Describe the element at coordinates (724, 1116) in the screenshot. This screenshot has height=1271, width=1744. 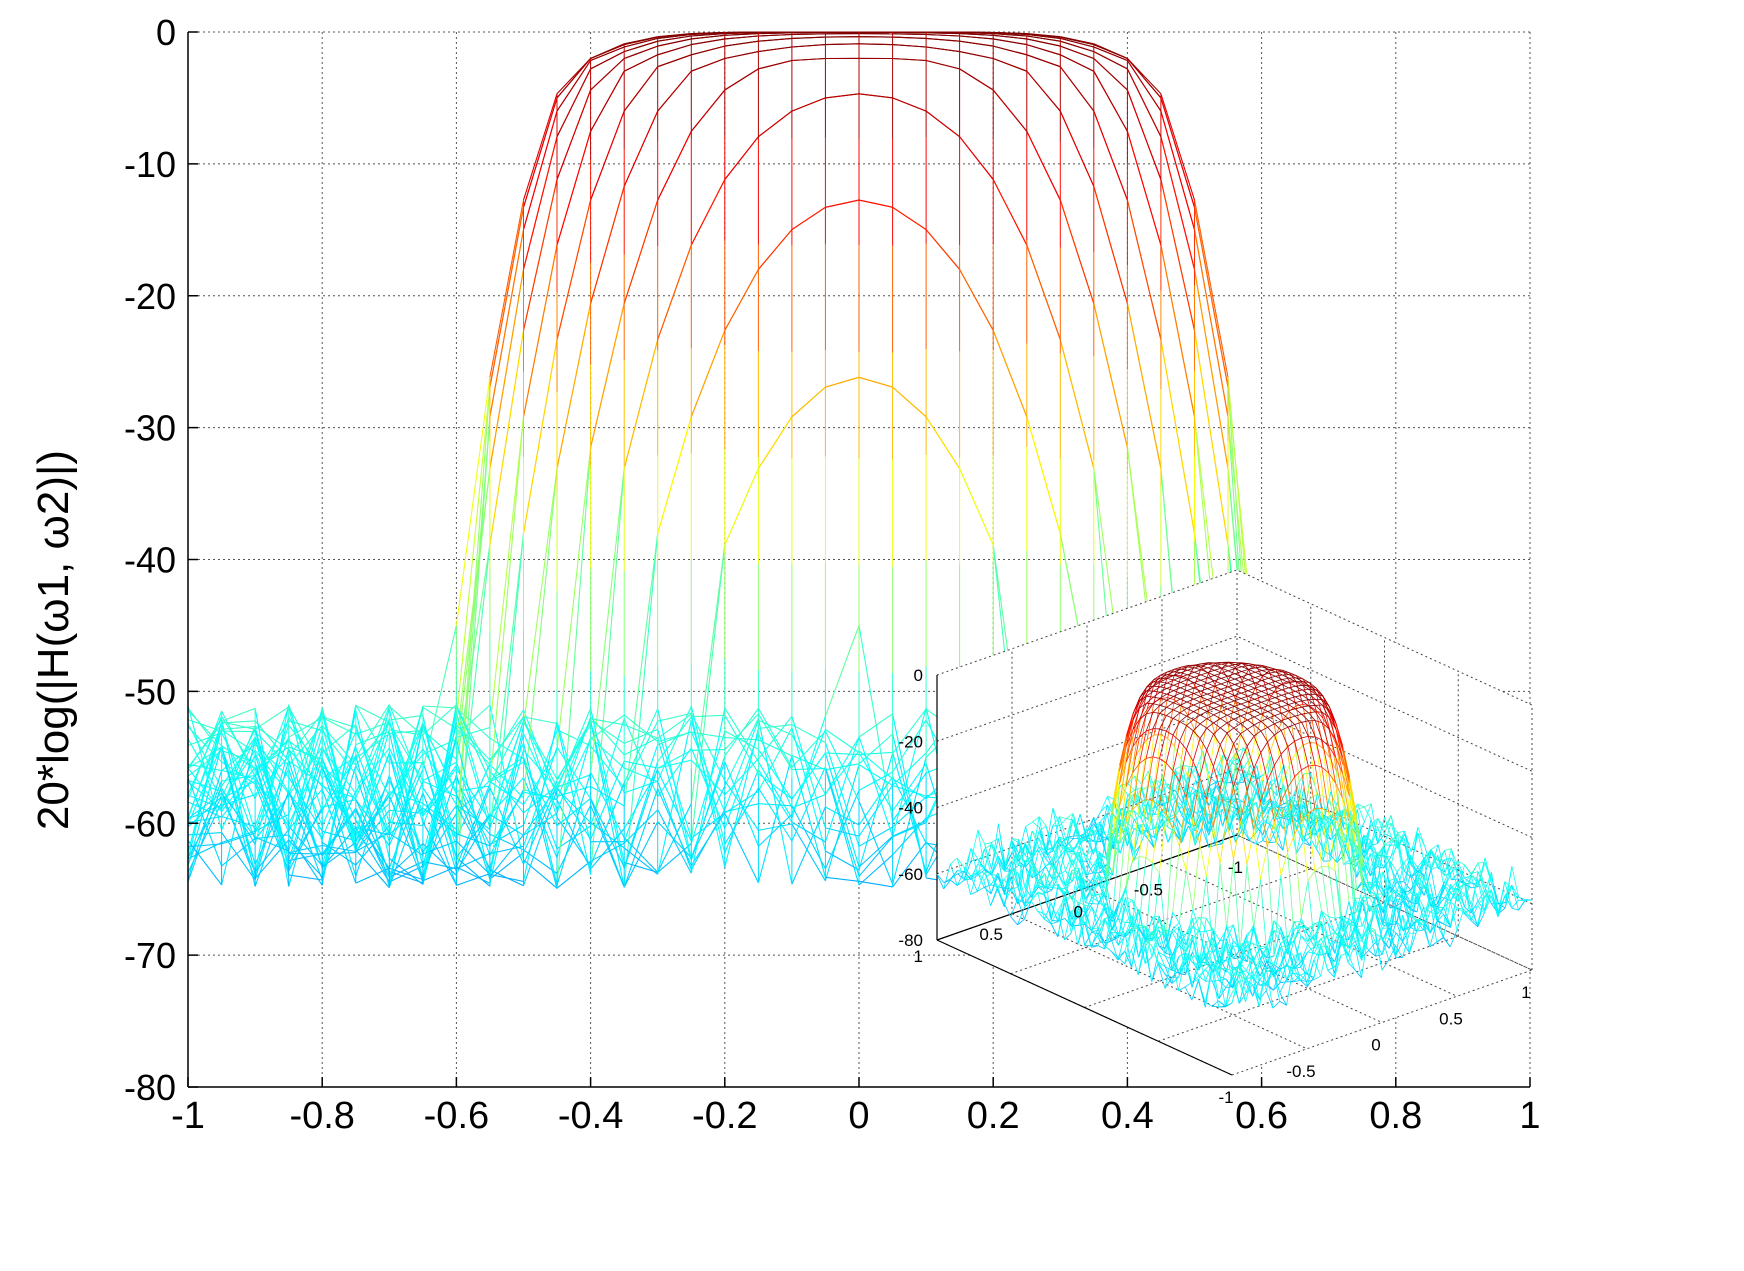
I see `x-tick-label: -0.2` at that location.